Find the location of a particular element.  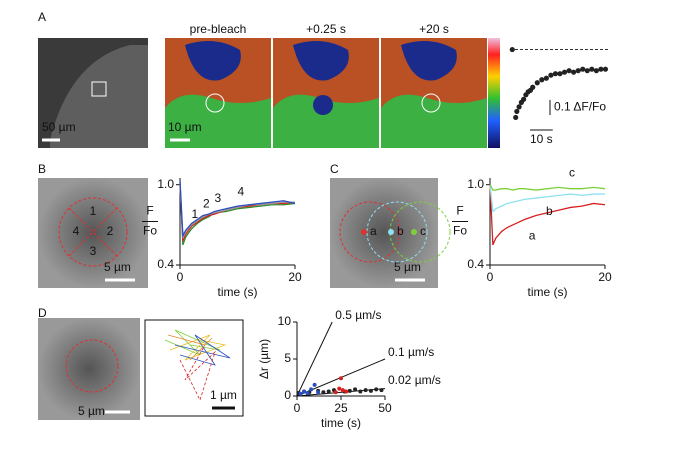

panel-label: C is located at coordinates (334, 169).